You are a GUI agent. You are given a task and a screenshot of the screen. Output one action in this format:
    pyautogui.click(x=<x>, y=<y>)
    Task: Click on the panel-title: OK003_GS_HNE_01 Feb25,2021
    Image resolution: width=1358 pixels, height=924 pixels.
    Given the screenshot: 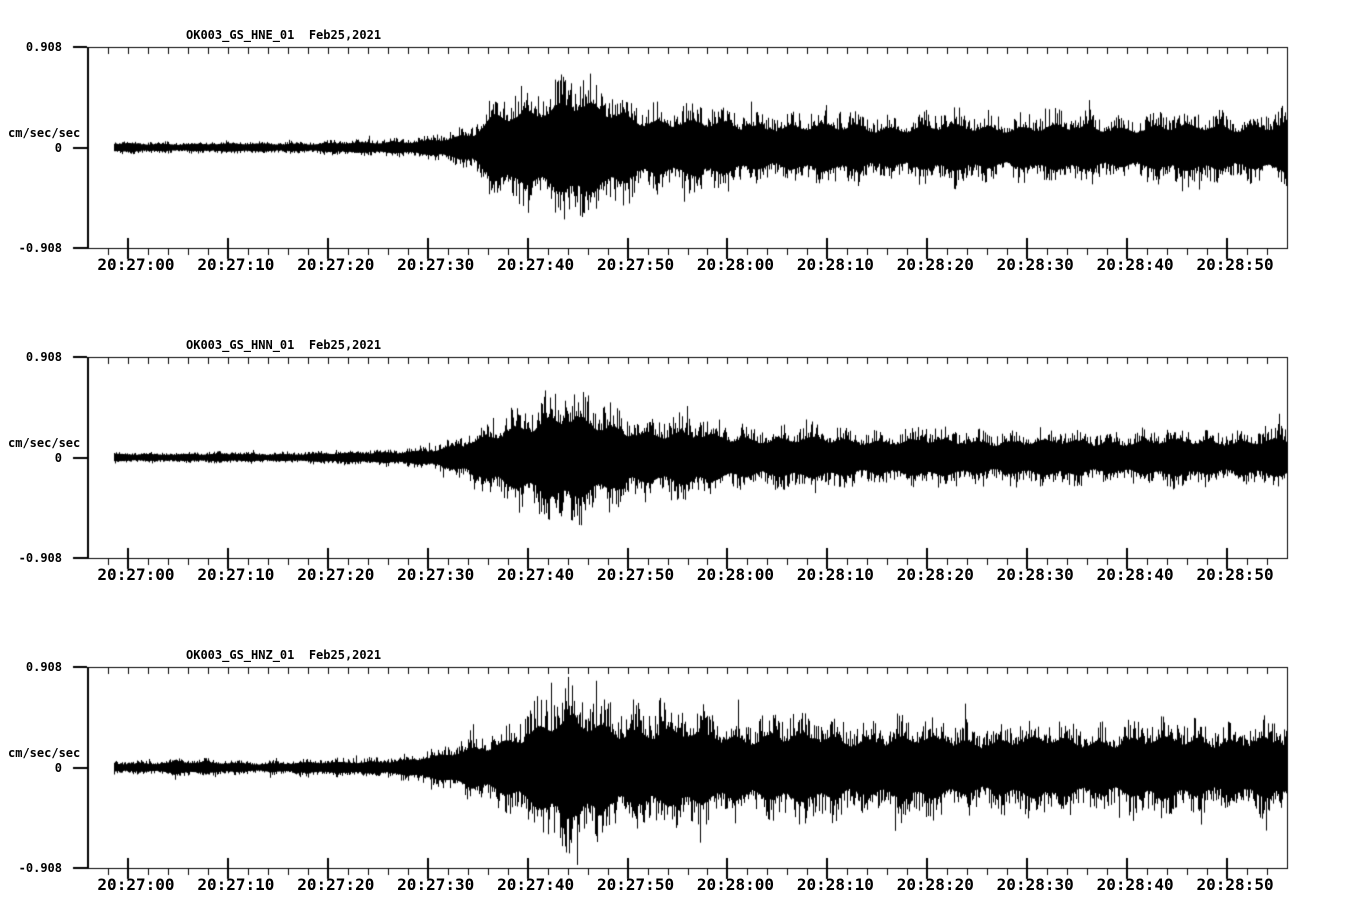 What is the action you would take?
    pyautogui.click(x=284, y=35)
    